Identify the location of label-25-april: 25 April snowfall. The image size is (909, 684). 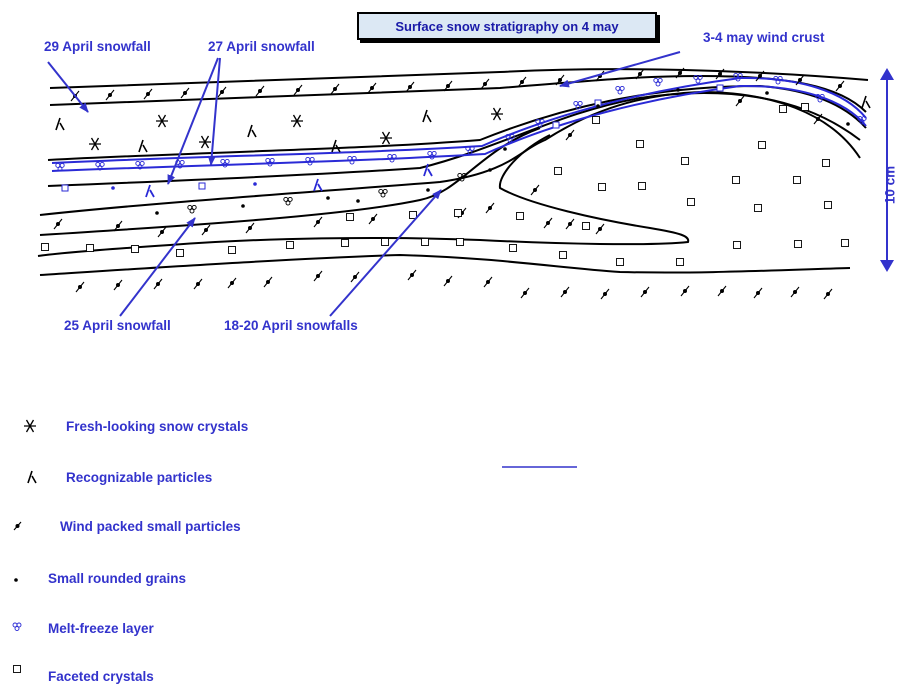
(117, 325).